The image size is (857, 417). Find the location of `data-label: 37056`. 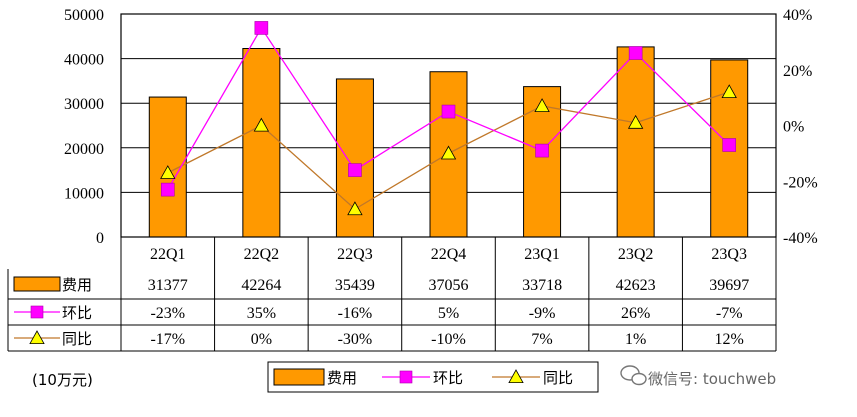

data-label: 37056 is located at coordinates (449, 285).